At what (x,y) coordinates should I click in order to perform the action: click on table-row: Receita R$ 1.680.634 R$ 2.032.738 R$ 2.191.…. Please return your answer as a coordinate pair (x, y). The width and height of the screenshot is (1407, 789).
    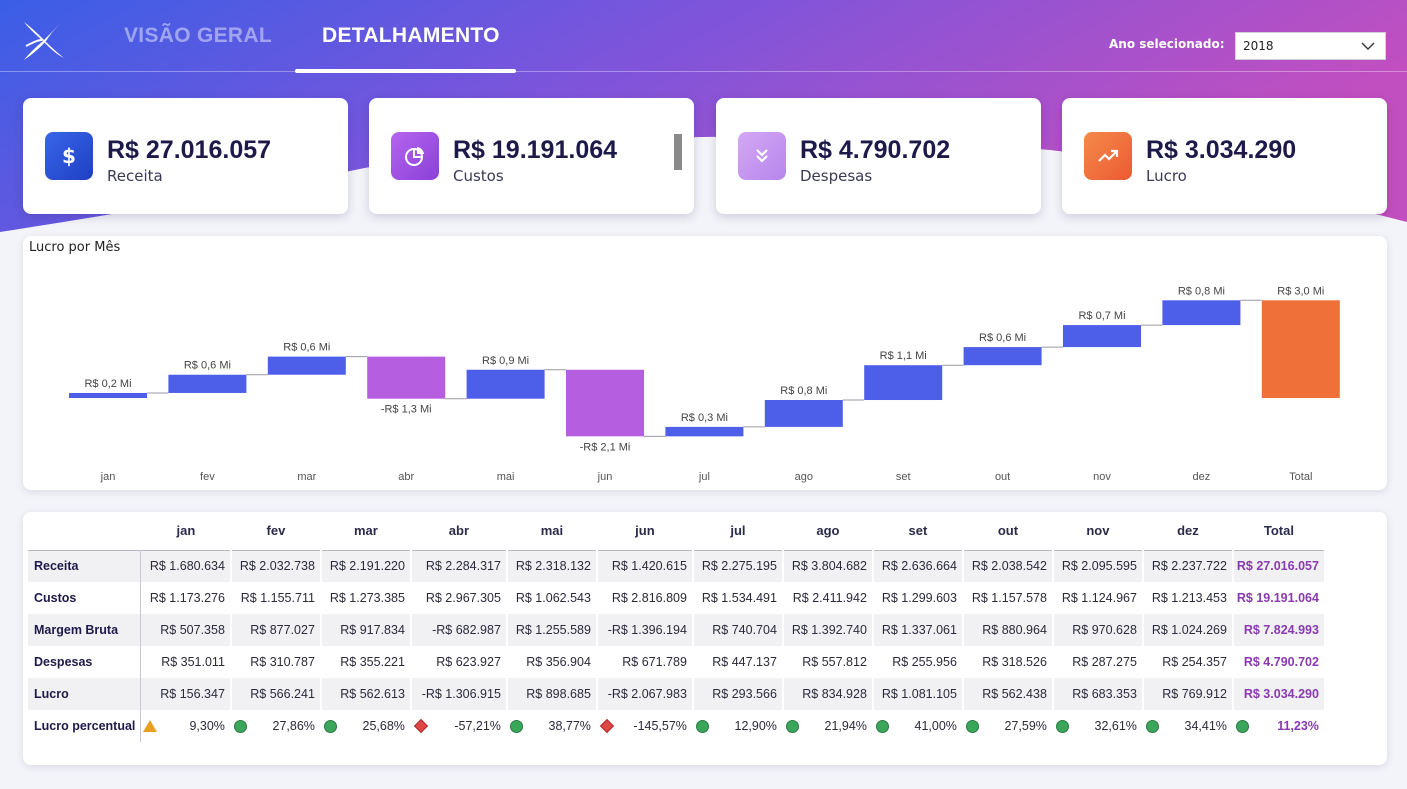
    Looking at the image, I should click on (677, 565).